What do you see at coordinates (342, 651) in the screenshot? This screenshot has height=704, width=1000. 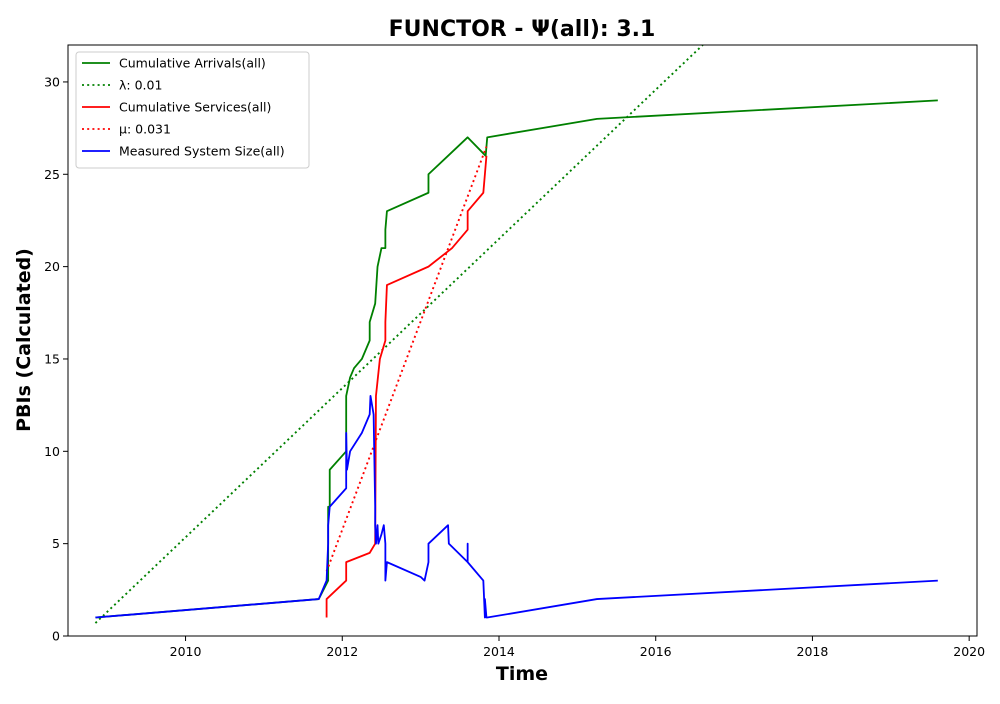 I see `x-tick-label: 2012` at bounding box center [342, 651].